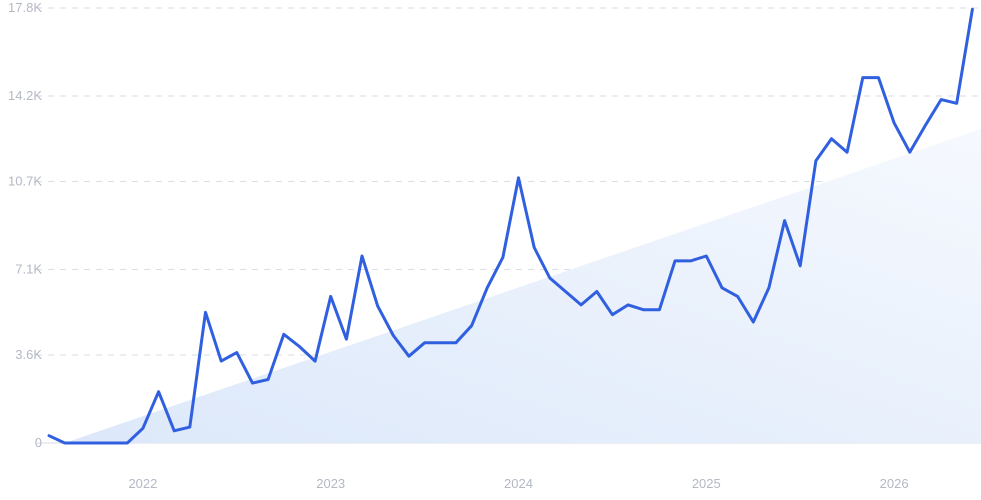 The image size is (981, 500). What do you see at coordinates (25, 95) in the screenshot?
I see `y-tick-label: 14.2K` at bounding box center [25, 95].